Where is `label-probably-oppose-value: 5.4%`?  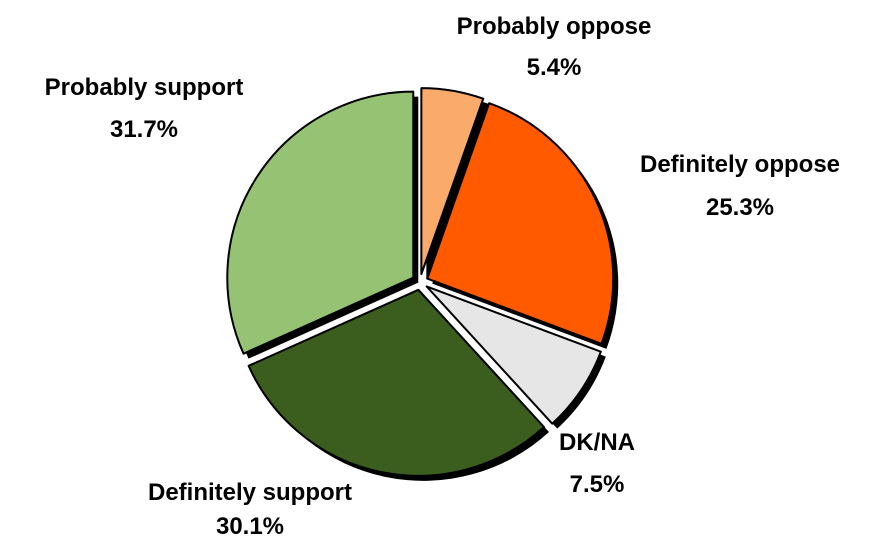 label-probably-oppose-value: 5.4% is located at coordinates (554, 67).